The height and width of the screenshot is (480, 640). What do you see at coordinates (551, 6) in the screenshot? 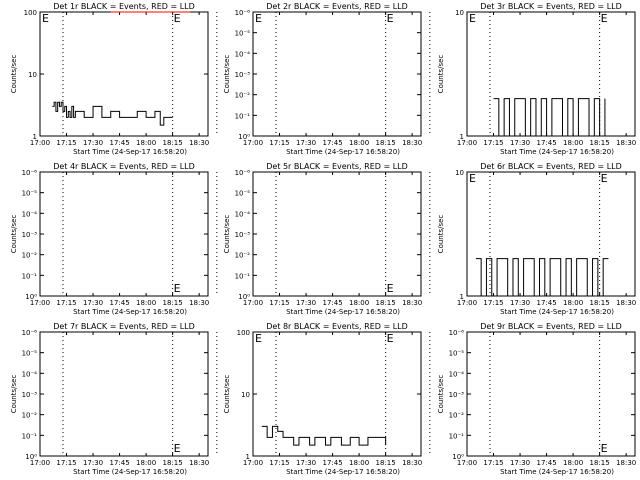
I see `panel-title: Det 3r BLACK = Events, RED = LLD` at bounding box center [551, 6].